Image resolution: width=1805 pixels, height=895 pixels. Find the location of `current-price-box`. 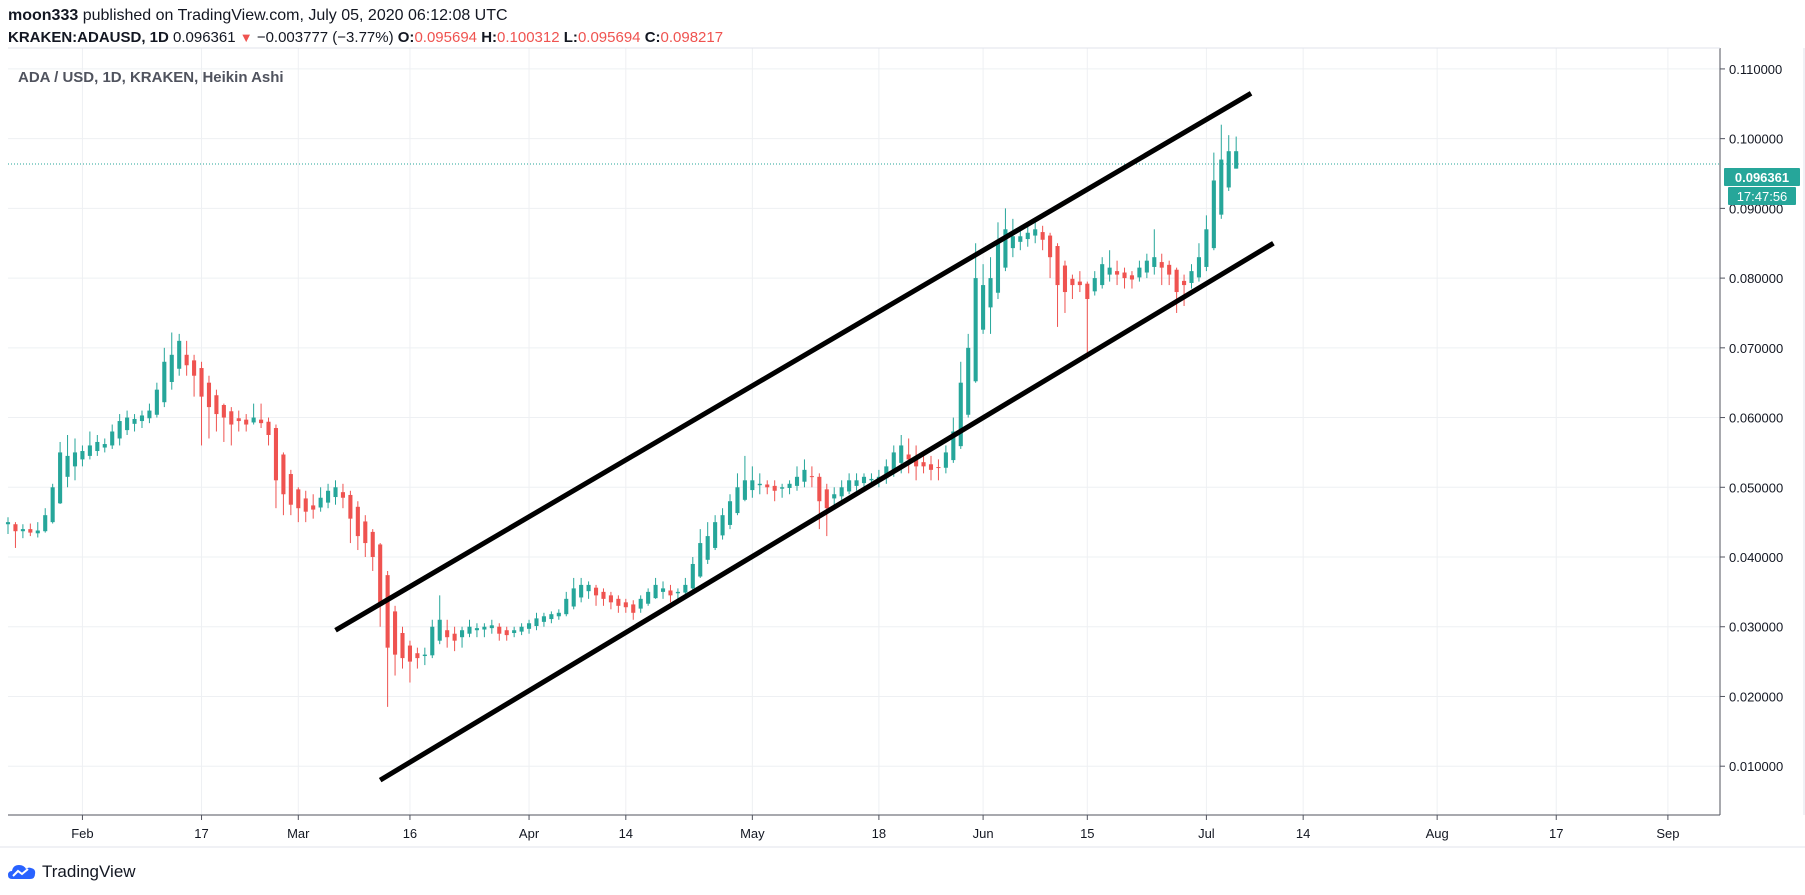

current-price-box is located at coordinates (1762, 177).